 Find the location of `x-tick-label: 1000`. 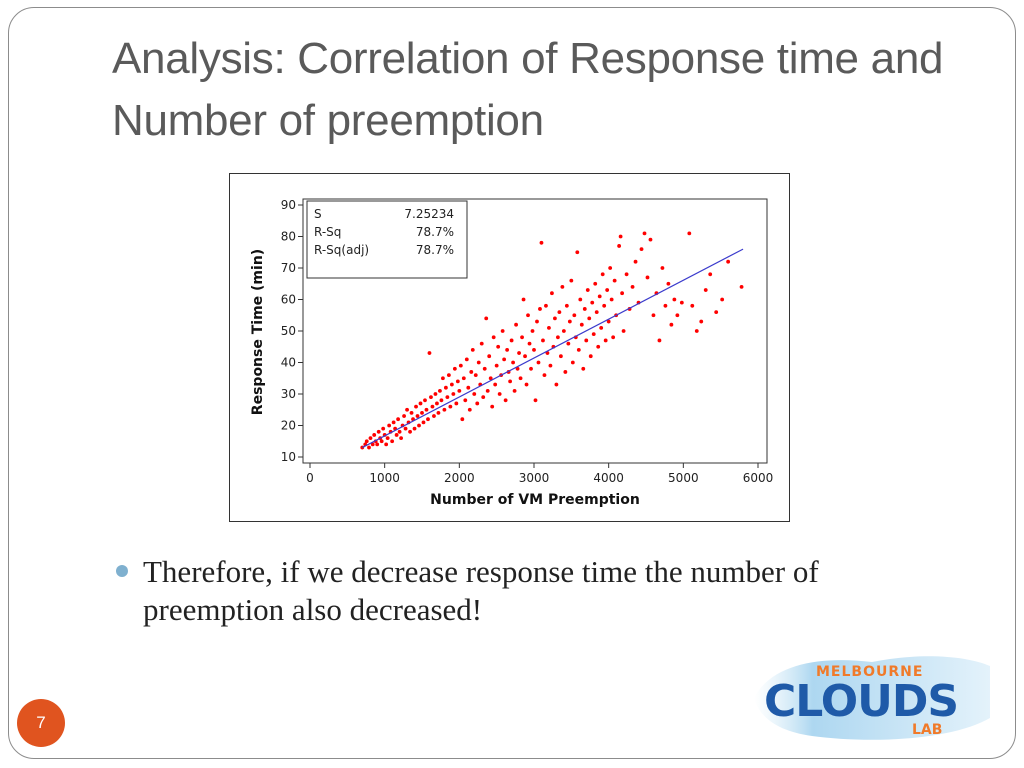

x-tick-label: 1000 is located at coordinates (384, 478).